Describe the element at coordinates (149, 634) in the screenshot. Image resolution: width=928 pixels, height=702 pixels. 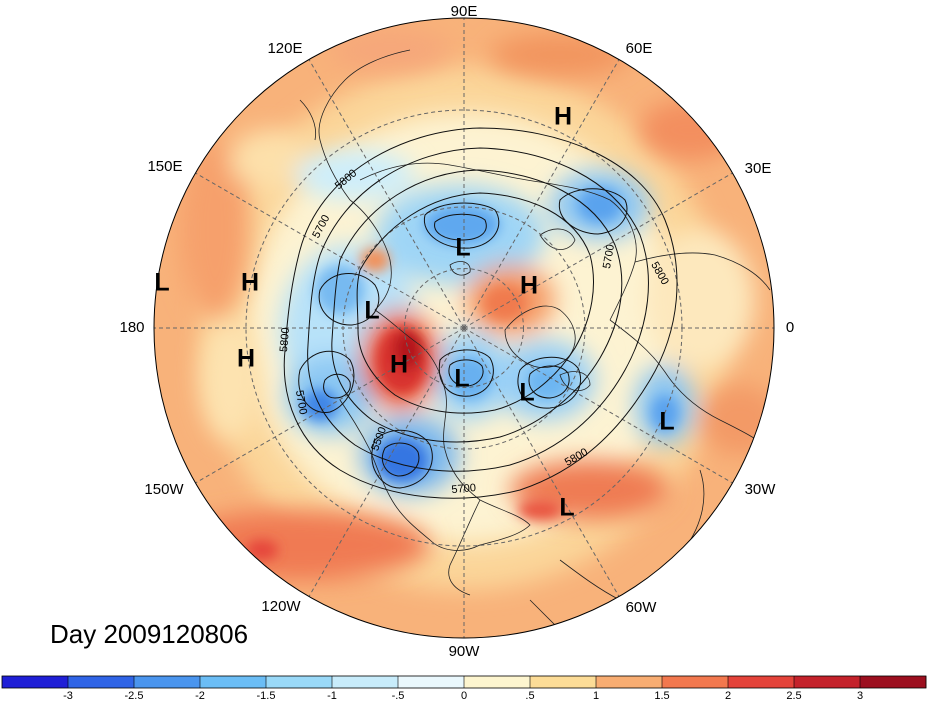
I see `map-title: Day 2009120806` at that location.